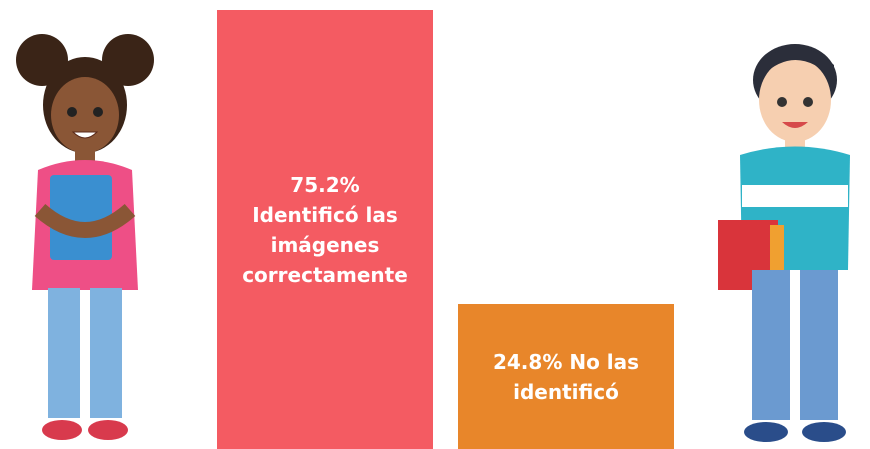 The width and height of the screenshot is (870, 449). Describe the element at coordinates (325, 184) in the screenshot. I see `value-label: 75.2%` at that location.